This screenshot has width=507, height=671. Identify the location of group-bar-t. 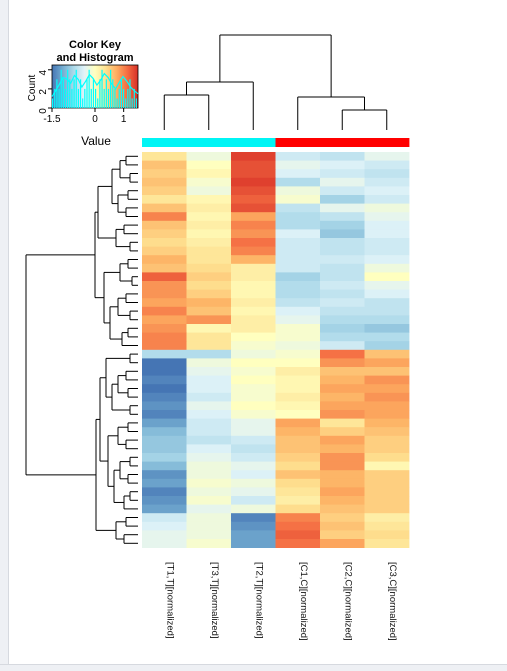
(209, 142).